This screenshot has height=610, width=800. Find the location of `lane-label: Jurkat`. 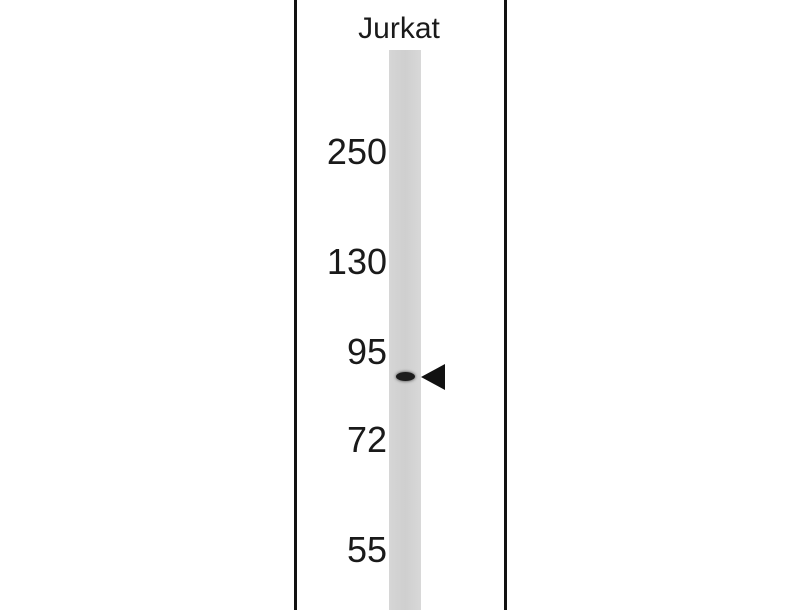

lane-label: Jurkat is located at coordinates (399, 28).